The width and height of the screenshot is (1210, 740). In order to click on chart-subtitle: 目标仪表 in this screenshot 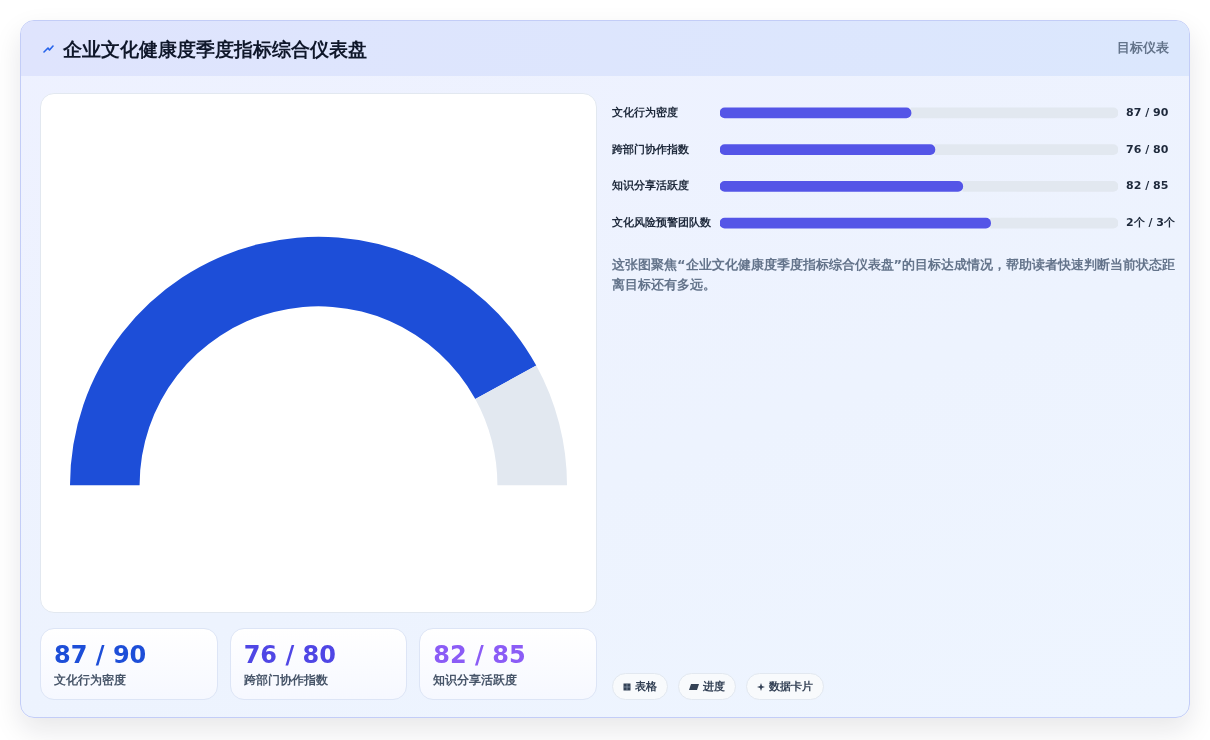, I will do `click(1143, 48)`.